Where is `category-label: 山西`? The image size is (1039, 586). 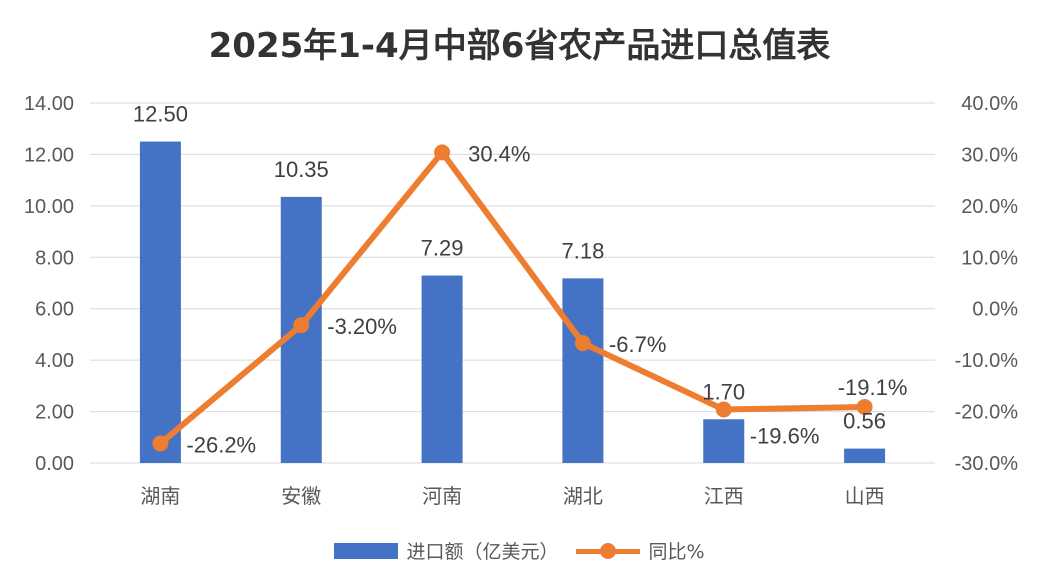 category-label: 山西 is located at coordinates (865, 496).